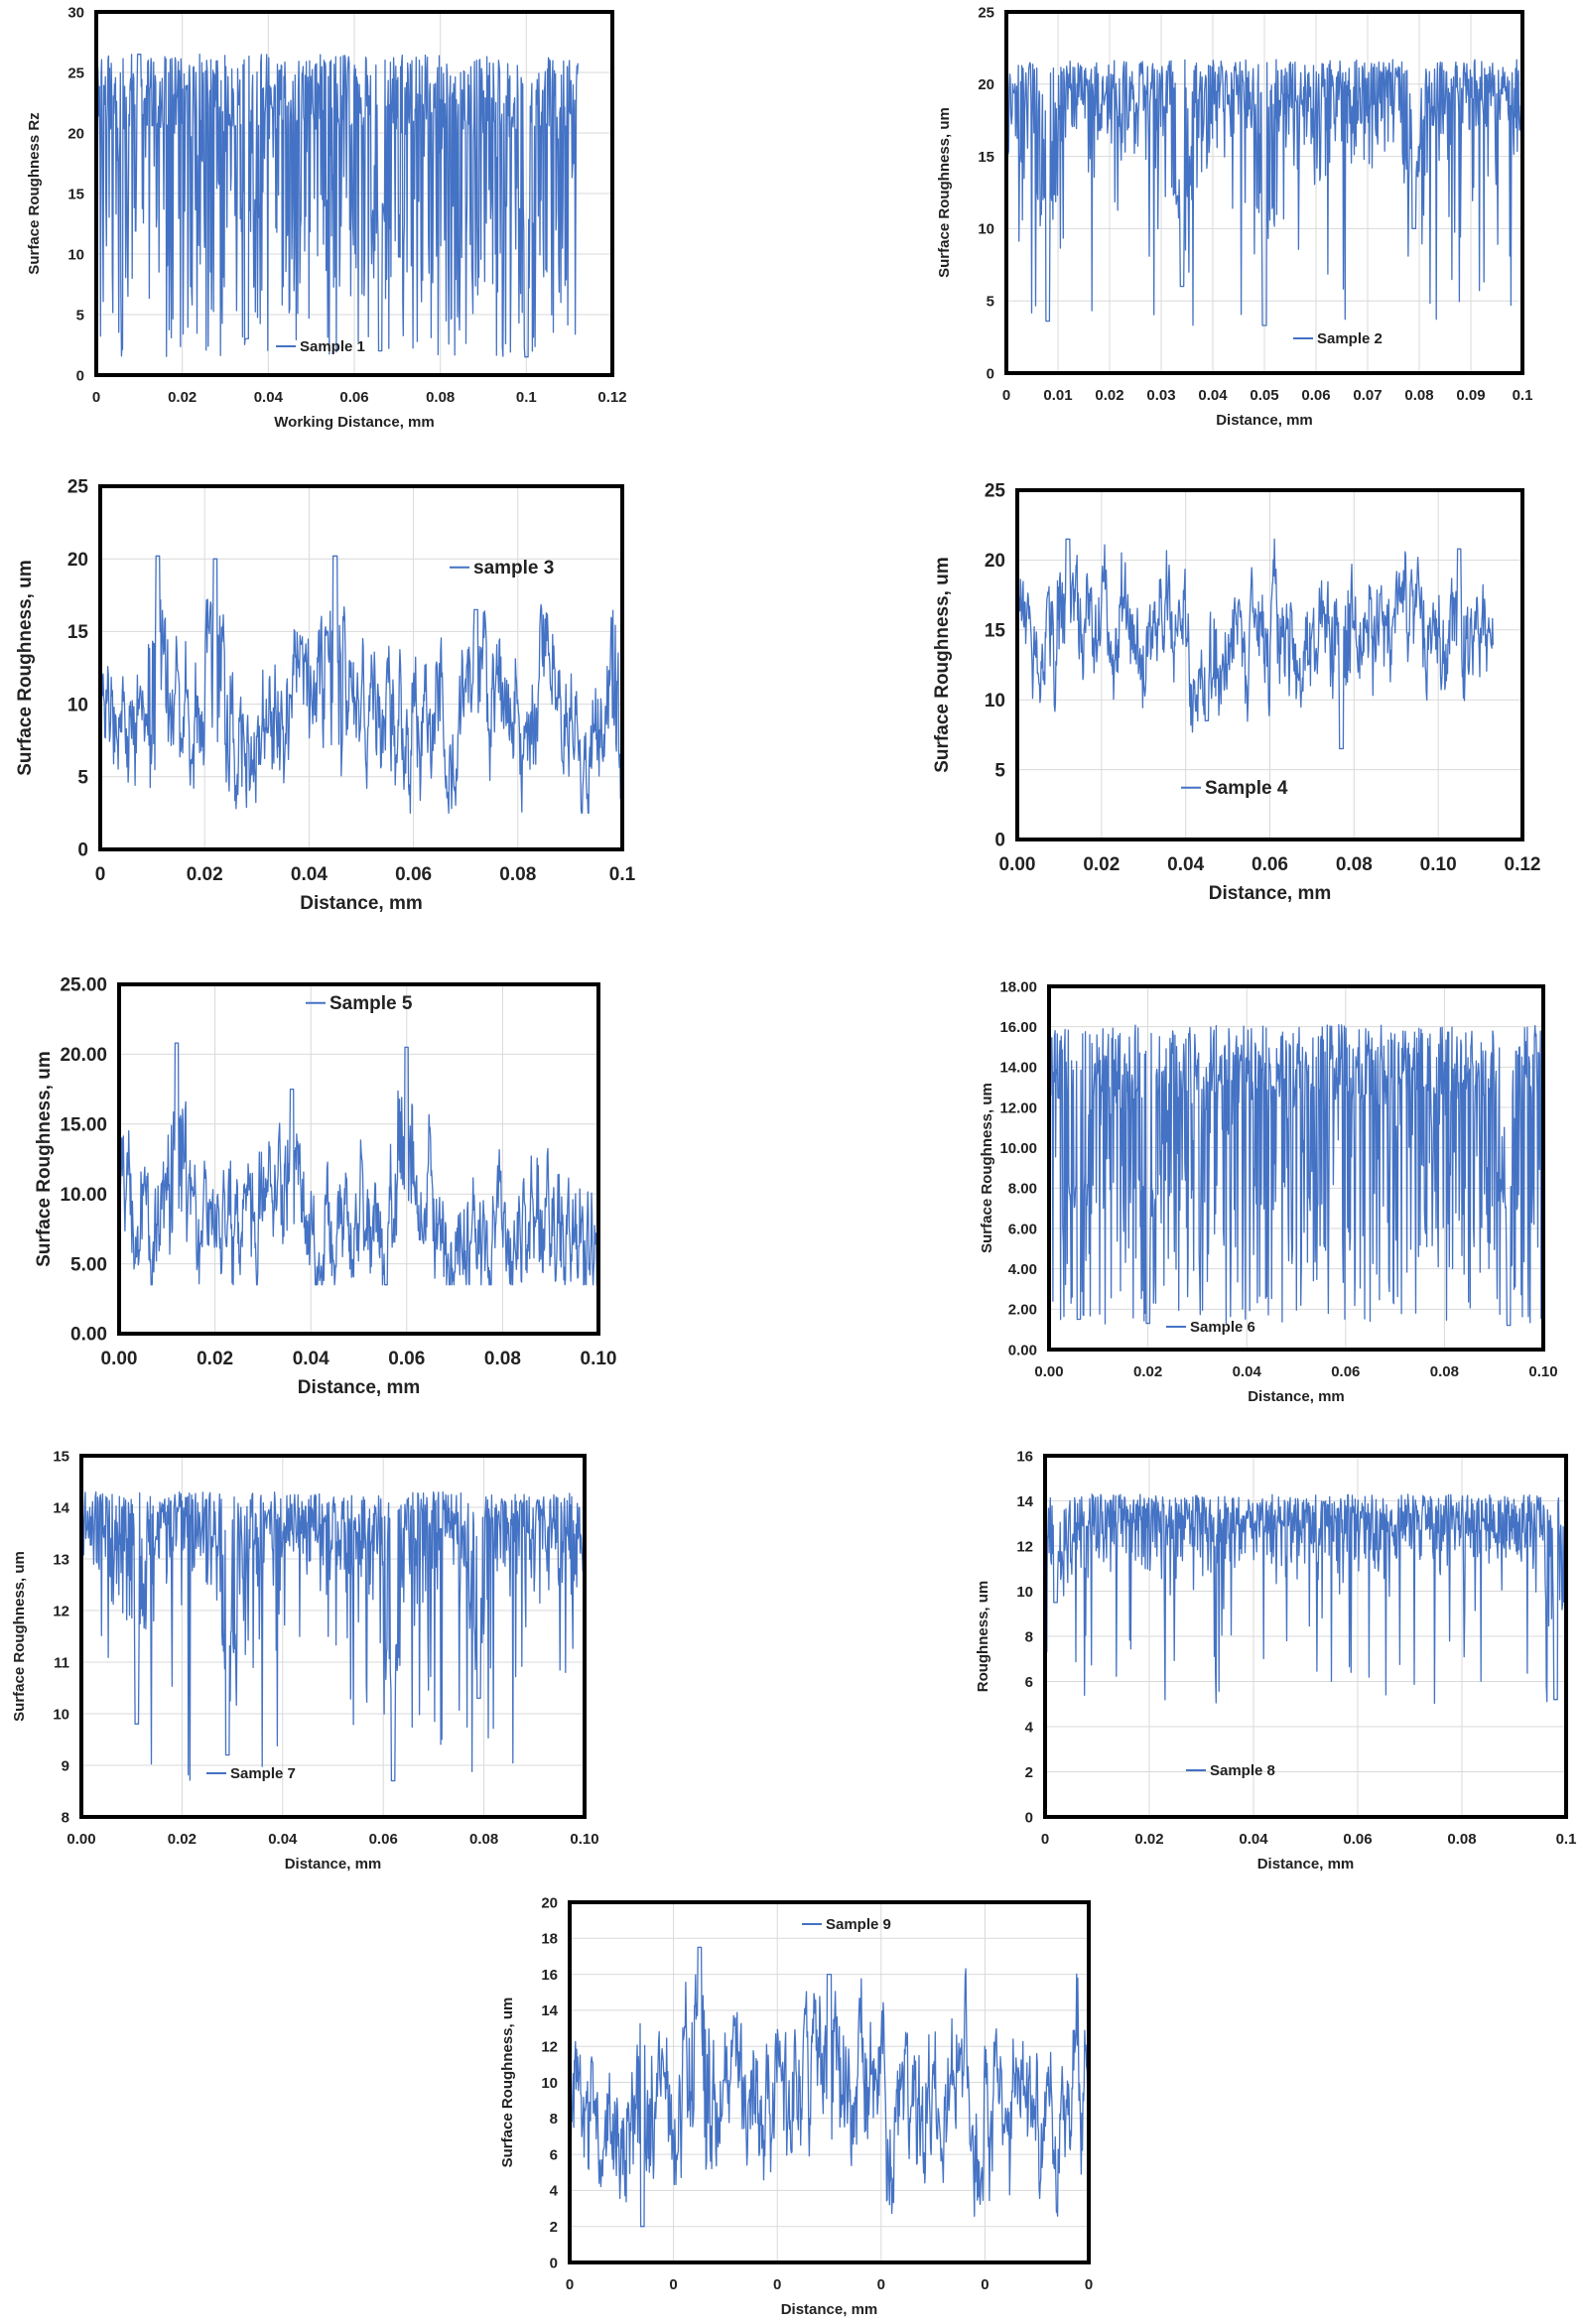  What do you see at coordinates (84, 1195) in the screenshot?
I see `y-tick-label: 10.00` at bounding box center [84, 1195].